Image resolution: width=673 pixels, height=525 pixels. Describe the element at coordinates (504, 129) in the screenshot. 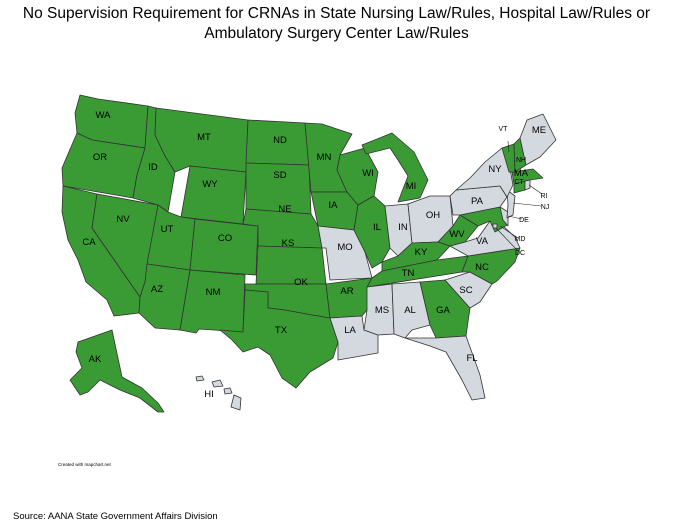

I see `label-vt: VT` at that location.